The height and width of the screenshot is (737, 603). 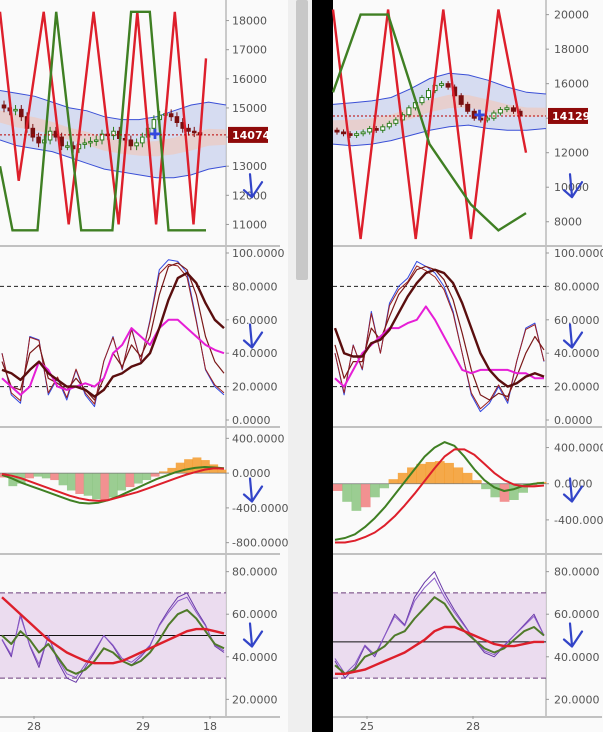 I want to click on y-tick-label: 20000, so click(x=571, y=15).